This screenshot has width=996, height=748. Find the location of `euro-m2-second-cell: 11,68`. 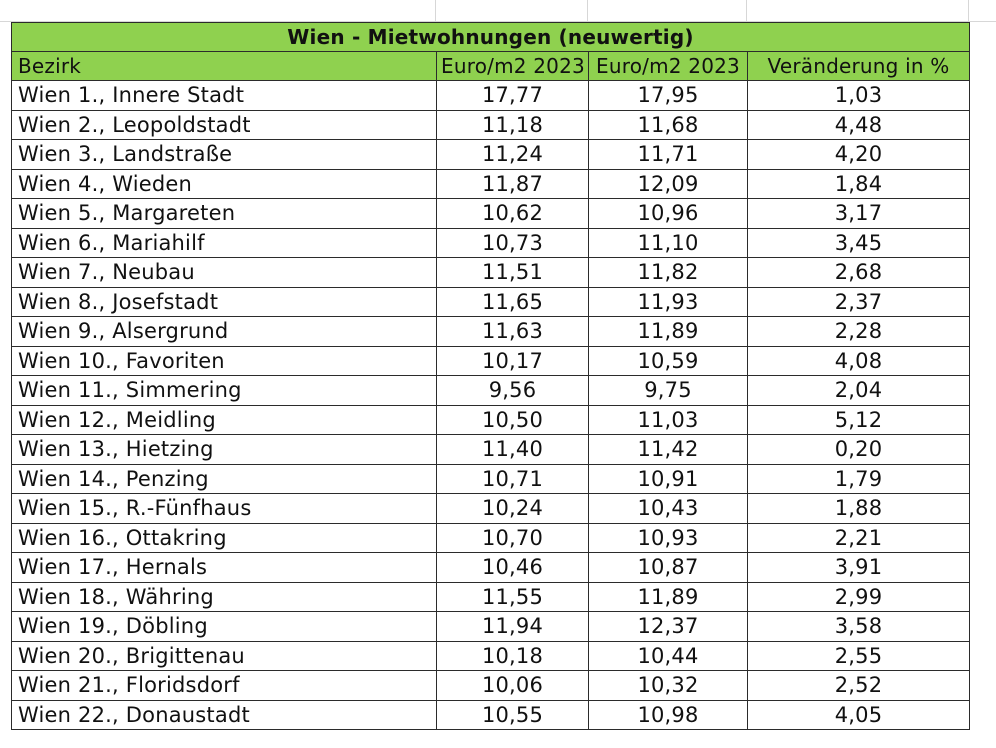

euro-m2-second-cell: 11,68 is located at coordinates (668, 124).